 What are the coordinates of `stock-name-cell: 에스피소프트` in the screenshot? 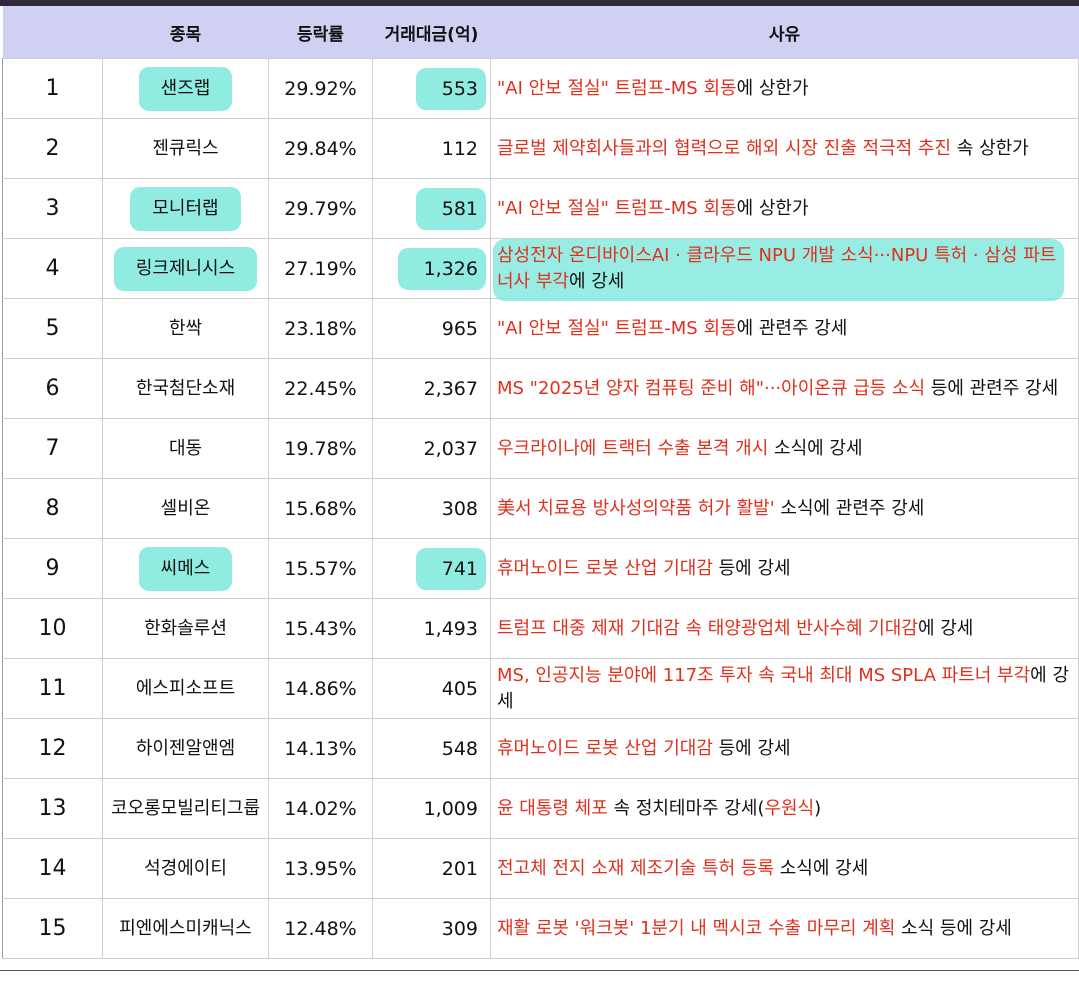 It's located at (185, 688).